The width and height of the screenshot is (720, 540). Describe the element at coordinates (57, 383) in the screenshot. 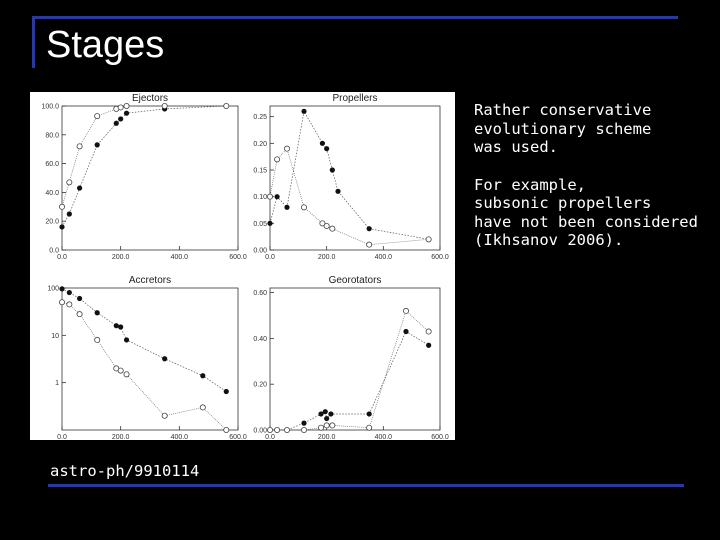

I see `y-tick-label: 1` at that location.